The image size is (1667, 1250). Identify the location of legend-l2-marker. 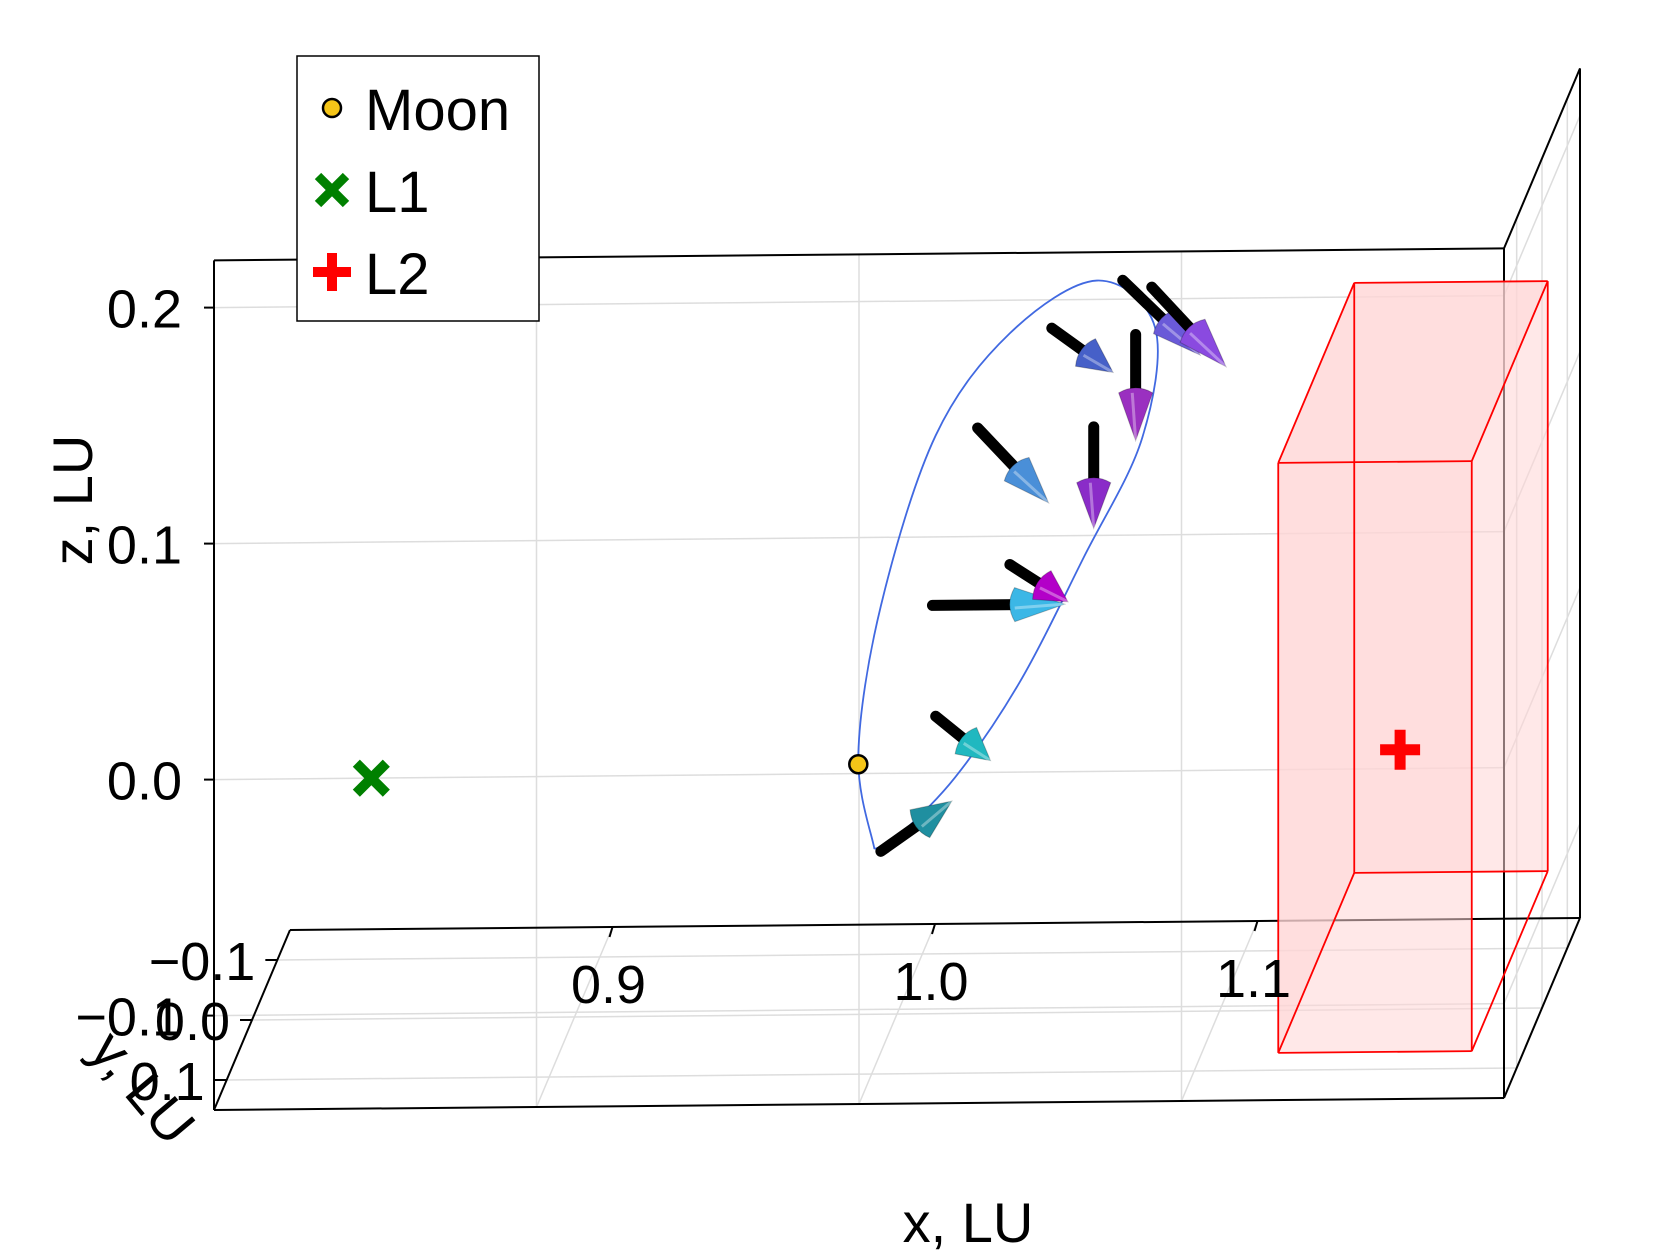
(332, 272).